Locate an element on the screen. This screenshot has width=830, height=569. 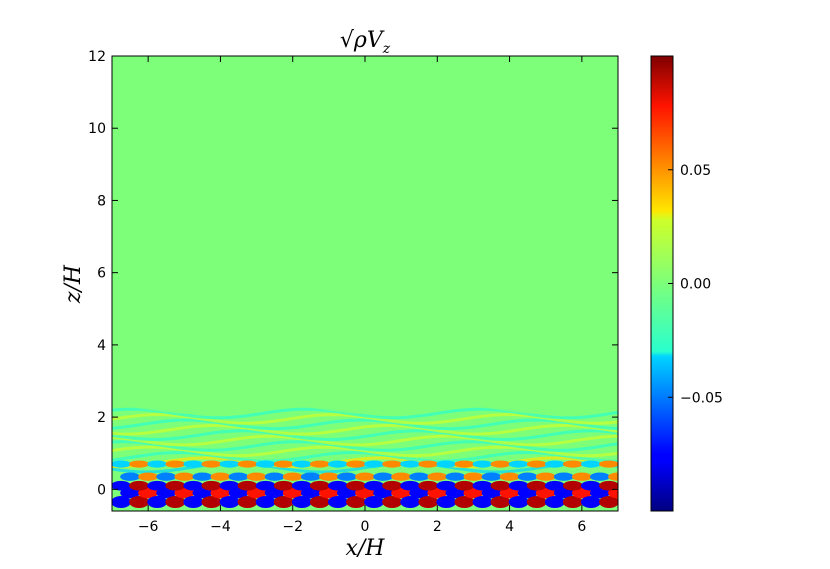
colorbar-ticks: 0.05 0.00 −0.05 is located at coordinates (695, 284).